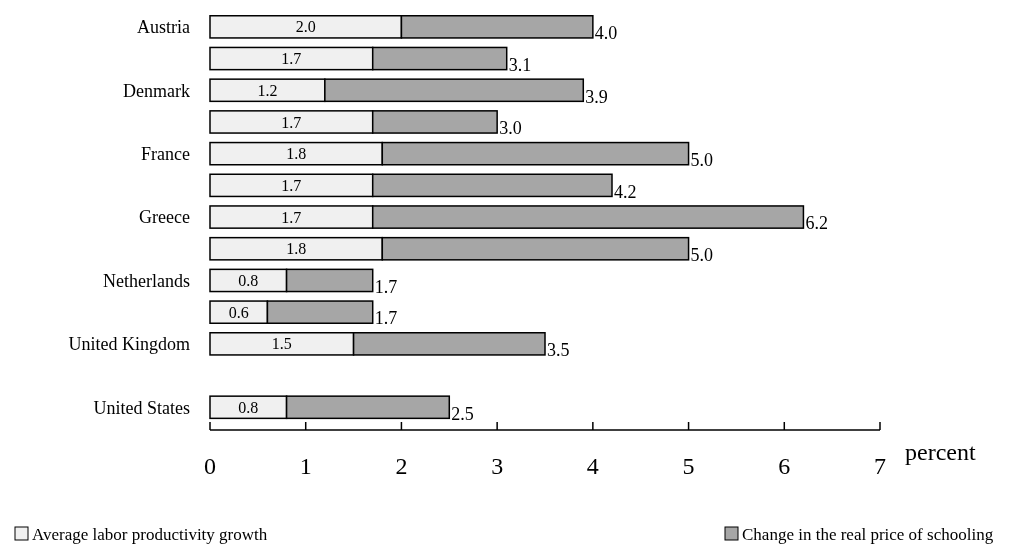 This screenshot has width=1015, height=551. Describe the element at coordinates (868, 534) in the screenshot. I see `legend-label: Change in the real price of schooling` at that location.